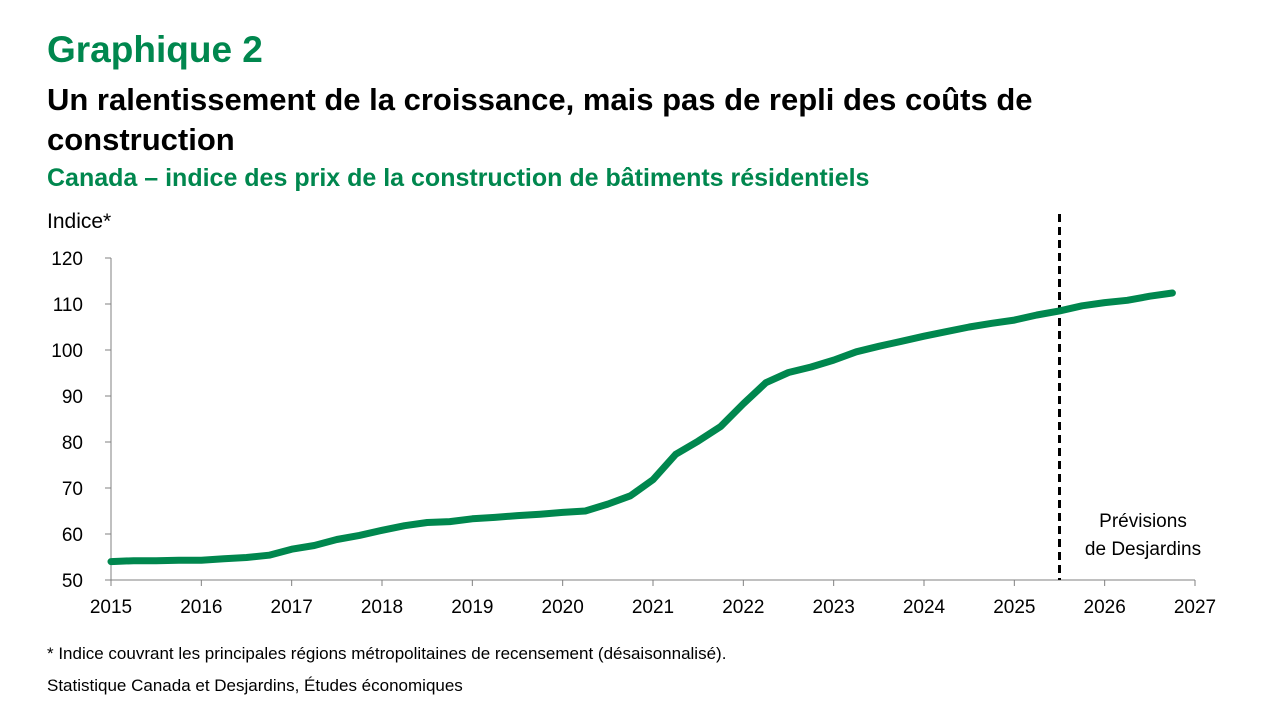 The height and width of the screenshot is (720, 1280). Describe the element at coordinates (201, 607) in the screenshot. I see `x-tick-label: 2016` at that location.